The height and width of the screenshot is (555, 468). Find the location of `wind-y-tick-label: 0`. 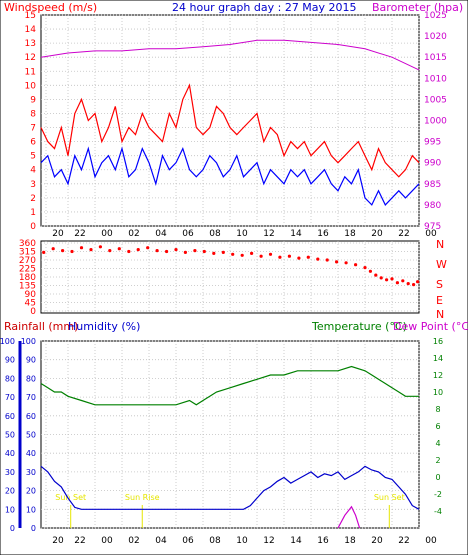

wind-y-tick-label: 0 is located at coordinates (33, 227).